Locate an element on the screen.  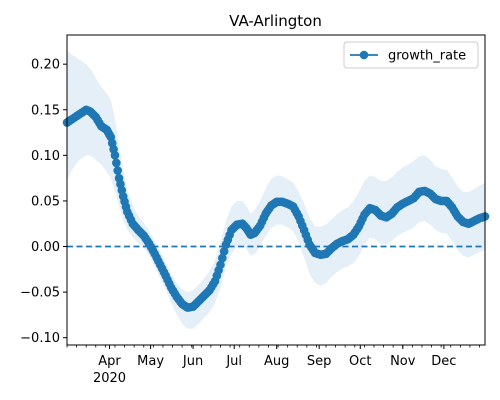
x-tick-label: May is located at coordinates (150, 361).